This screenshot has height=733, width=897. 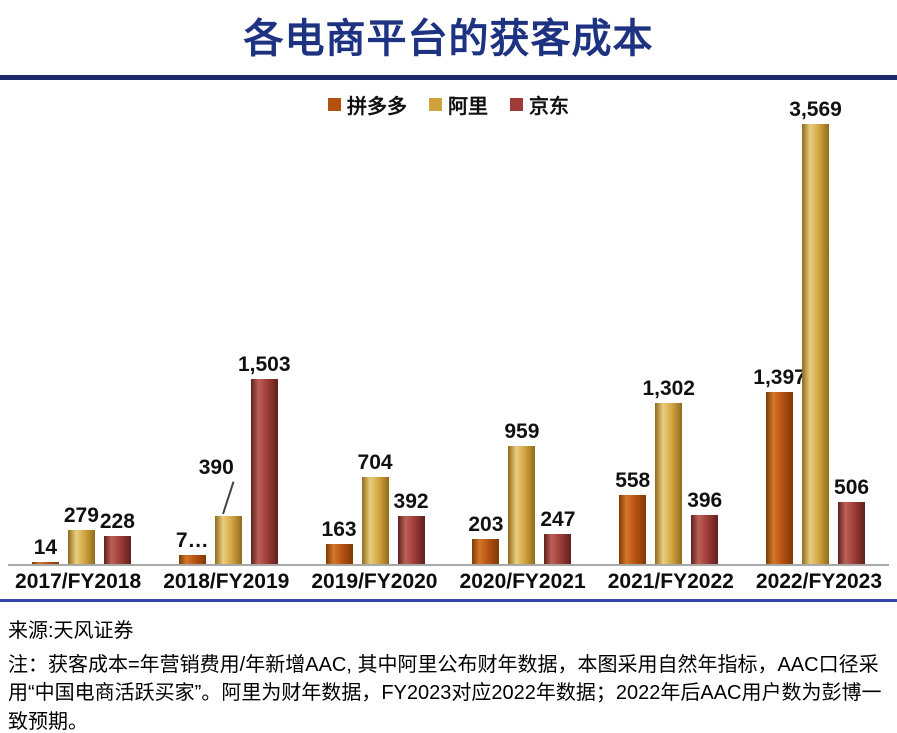 I want to click on bar-拼多多-2022/FY2023: 1,397, so click(x=779, y=465).